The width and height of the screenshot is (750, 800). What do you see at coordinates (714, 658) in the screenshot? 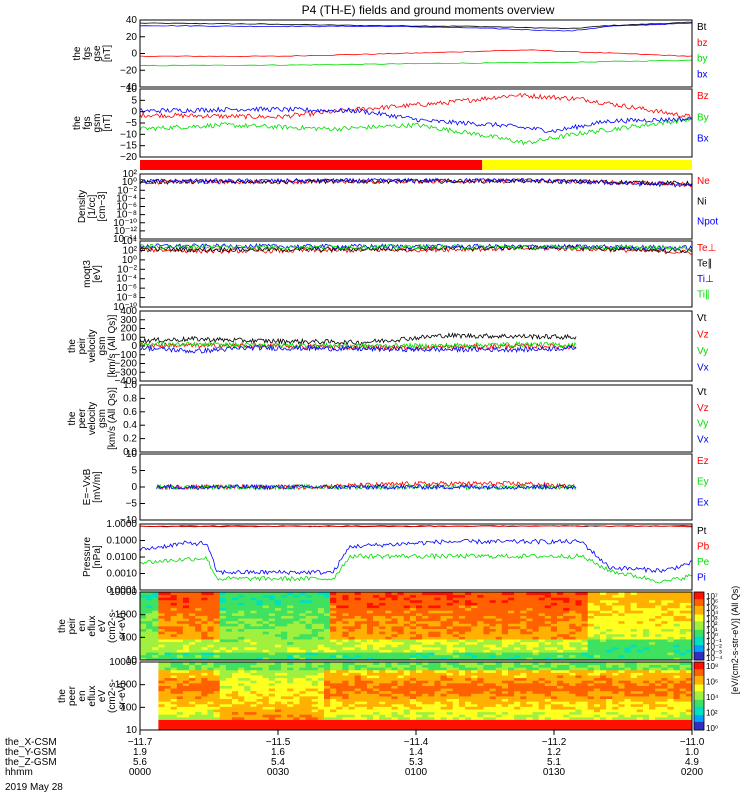
I see `peir_eflux-colorbar-tick-label: 10⁻⁴` at bounding box center [714, 658].